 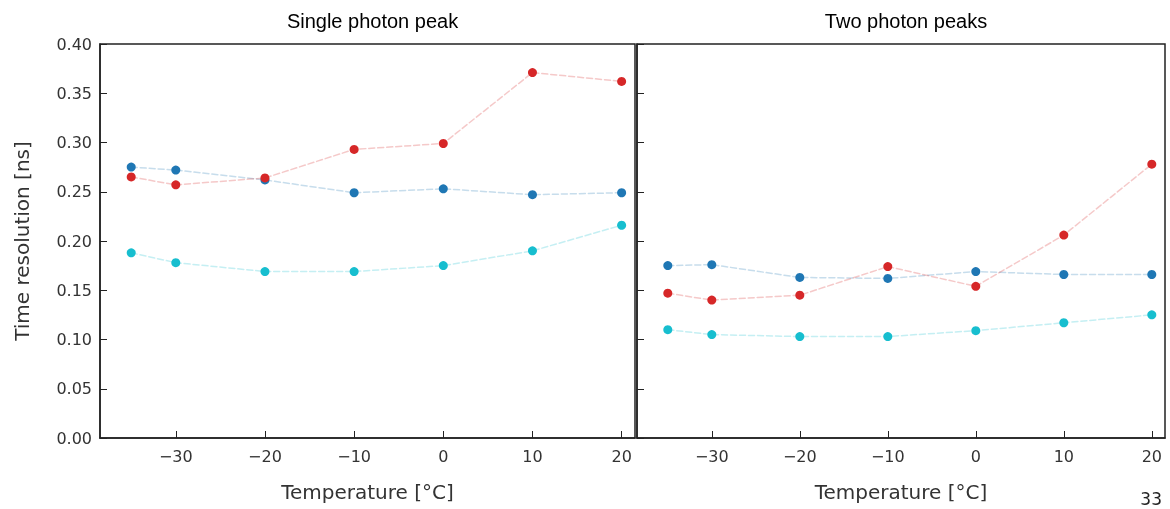 What do you see at coordinates (74, 438) in the screenshot?
I see `y-tick-label: 0.00` at bounding box center [74, 438].